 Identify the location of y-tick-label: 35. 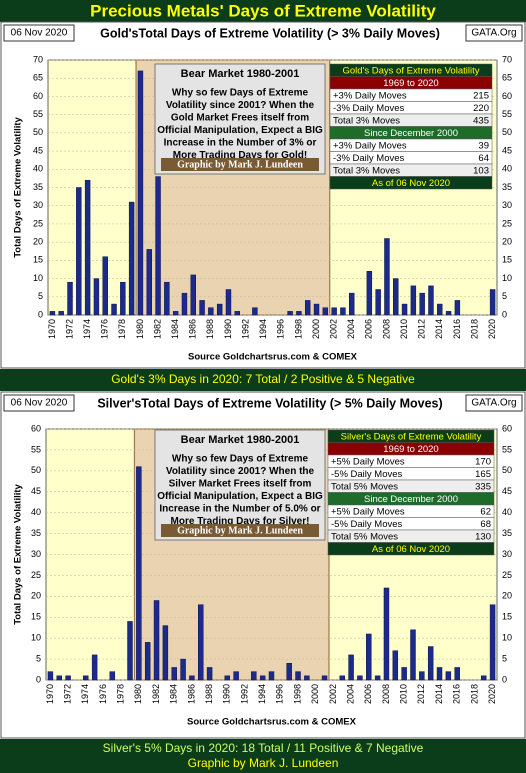
(38, 187).